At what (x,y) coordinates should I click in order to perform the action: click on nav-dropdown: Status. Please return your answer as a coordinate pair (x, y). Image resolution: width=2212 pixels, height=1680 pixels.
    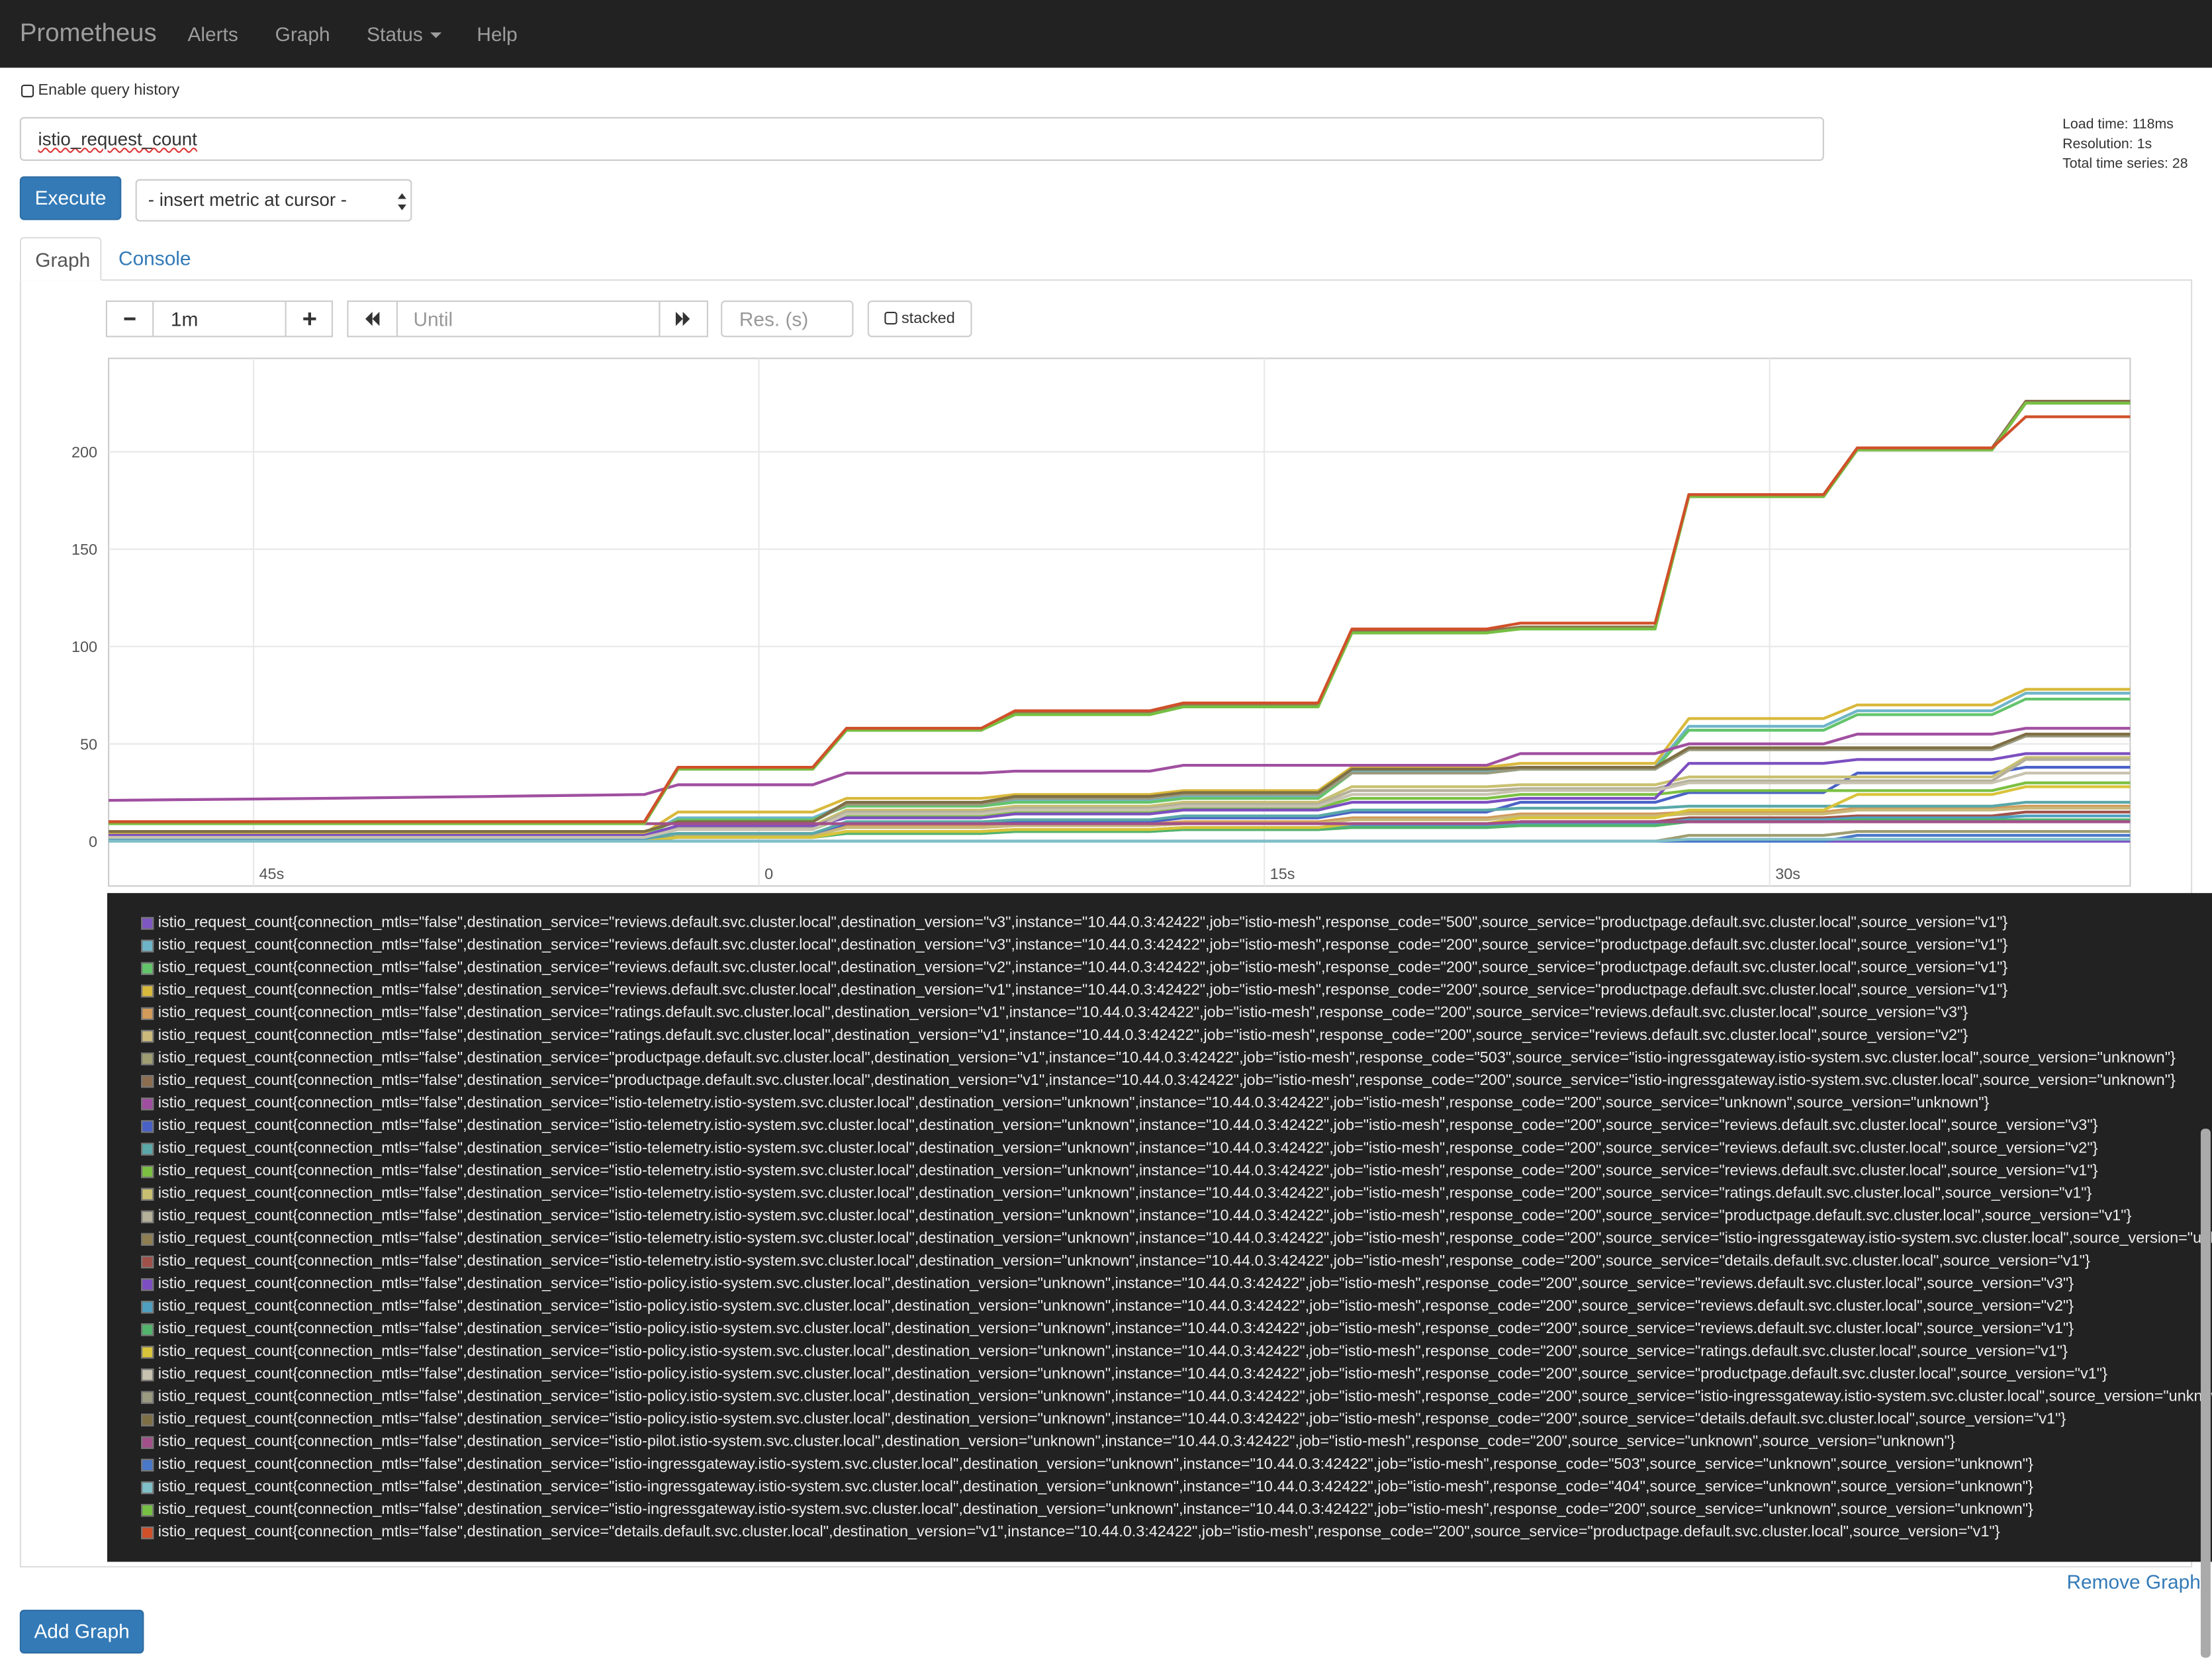
    Looking at the image, I should click on (404, 34).